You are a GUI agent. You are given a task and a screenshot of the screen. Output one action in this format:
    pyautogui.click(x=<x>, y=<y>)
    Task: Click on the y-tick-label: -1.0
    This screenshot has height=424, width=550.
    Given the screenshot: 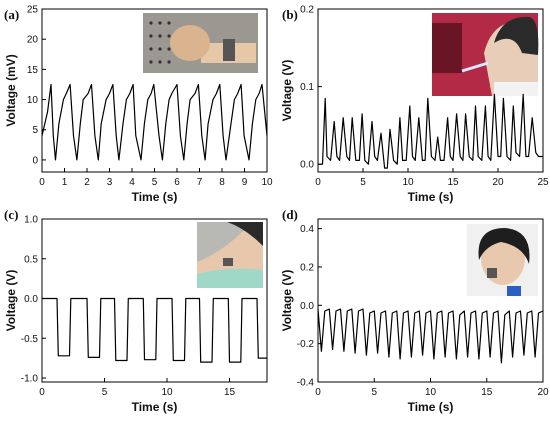 What is the action you would take?
    pyautogui.click(x=30, y=379)
    